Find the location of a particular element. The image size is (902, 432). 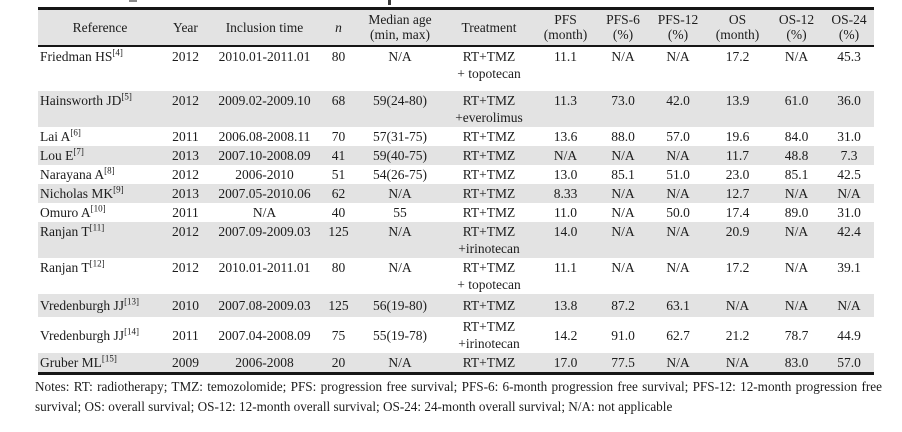

cell-os24: 42.4 is located at coordinates (849, 231).